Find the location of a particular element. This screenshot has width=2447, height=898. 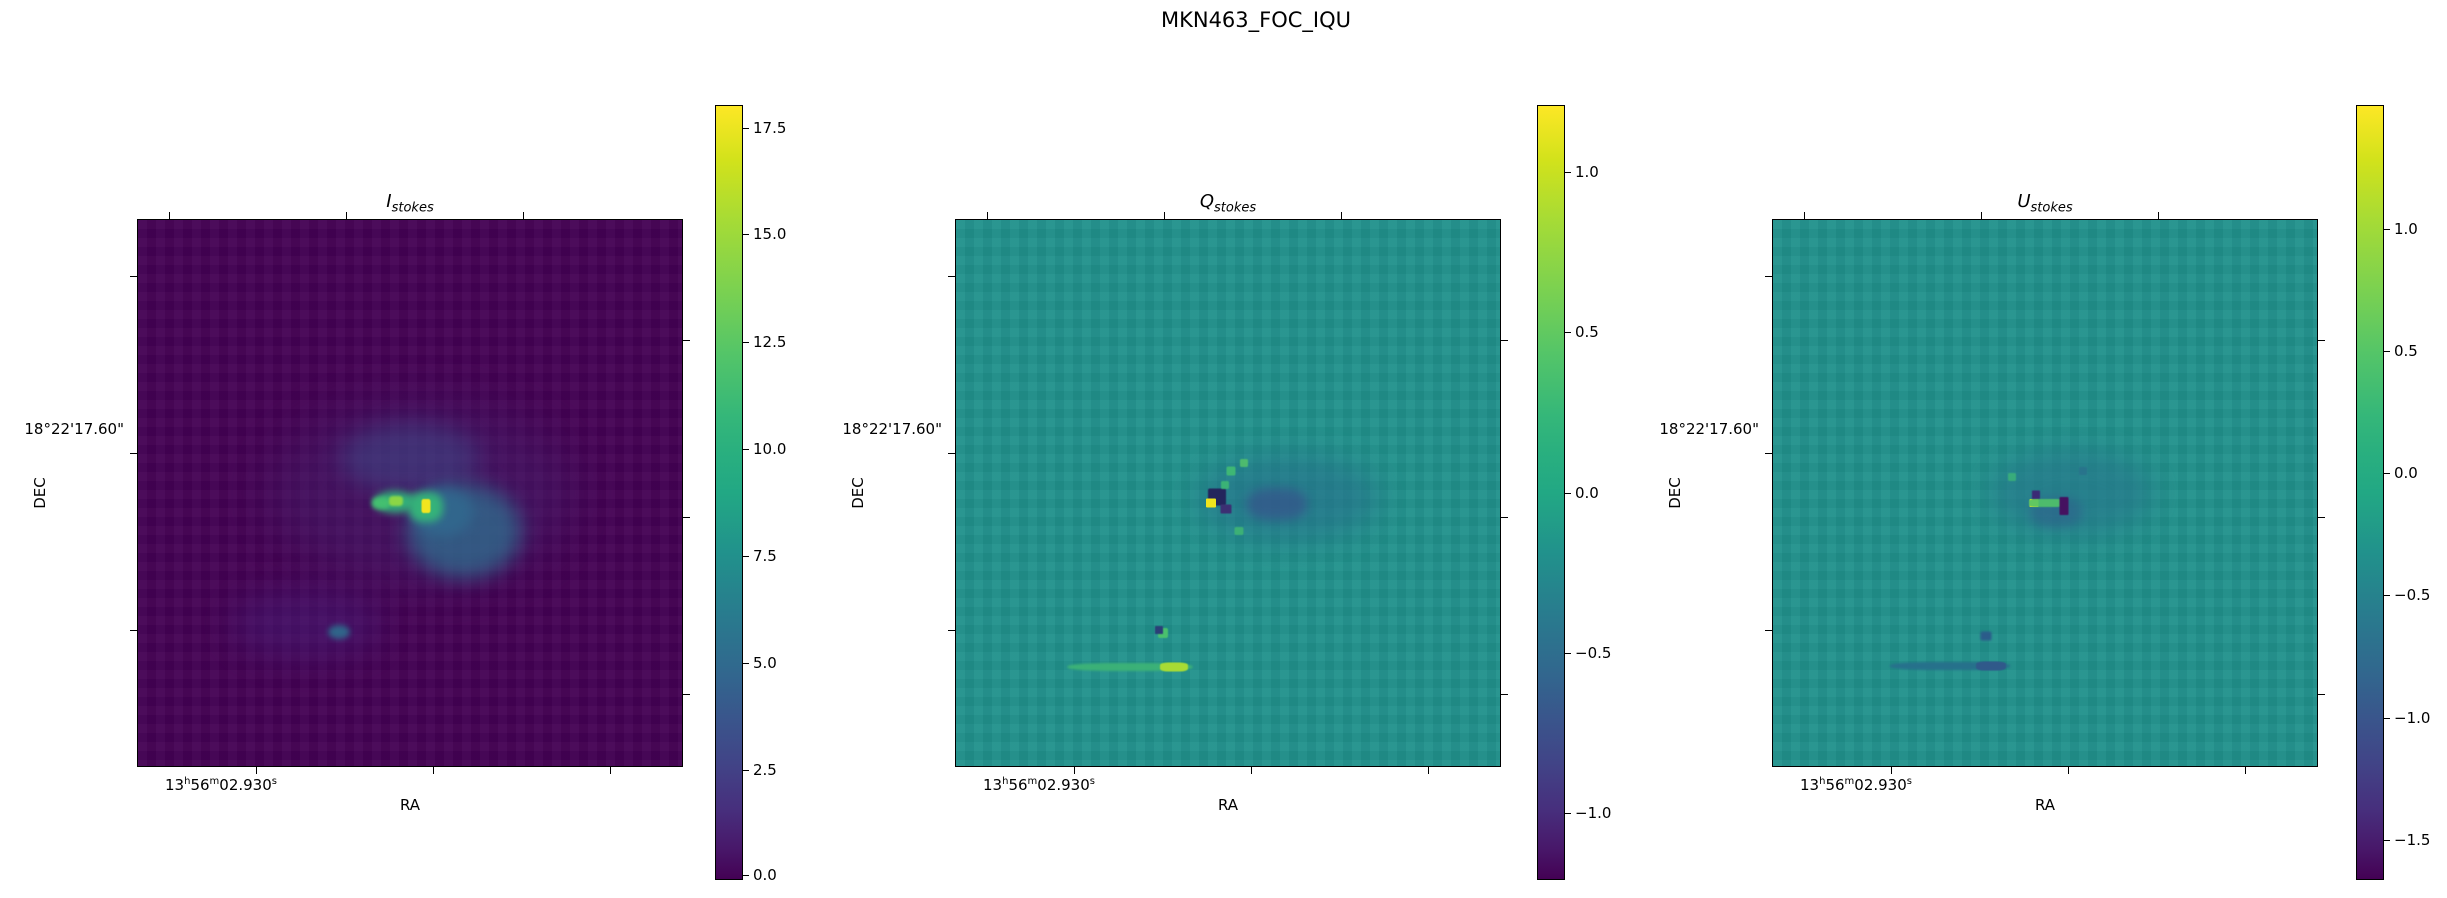

panel-title-var: Q is located at coordinates (1207, 201).